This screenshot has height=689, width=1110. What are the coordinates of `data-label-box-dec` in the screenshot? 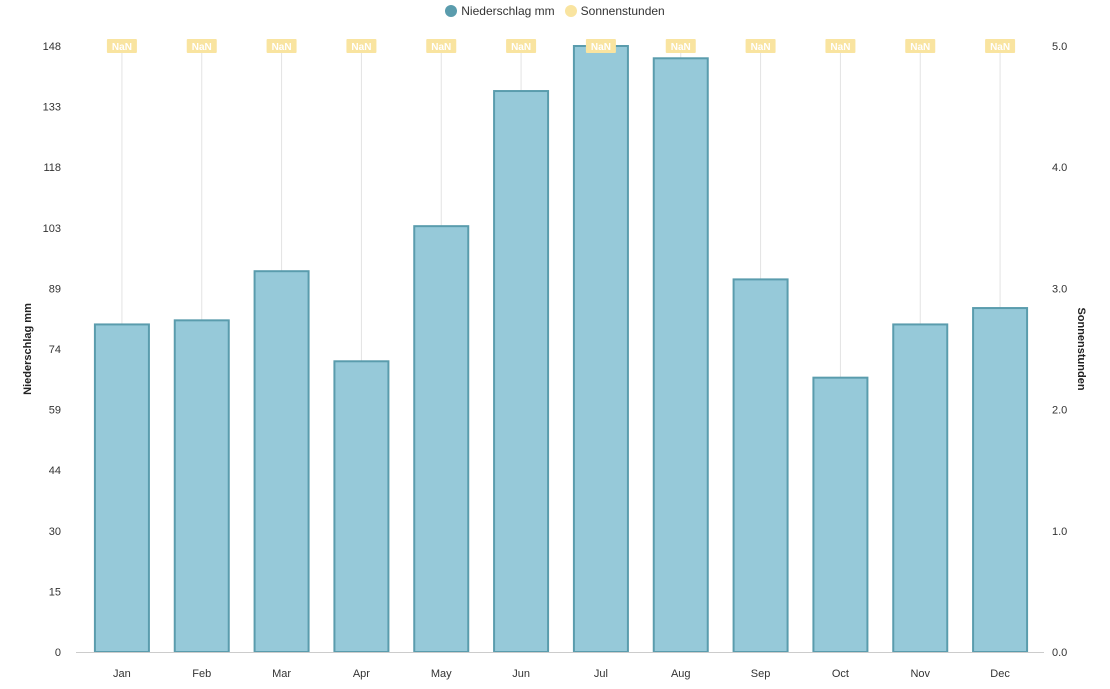 It's located at (1000, 46).